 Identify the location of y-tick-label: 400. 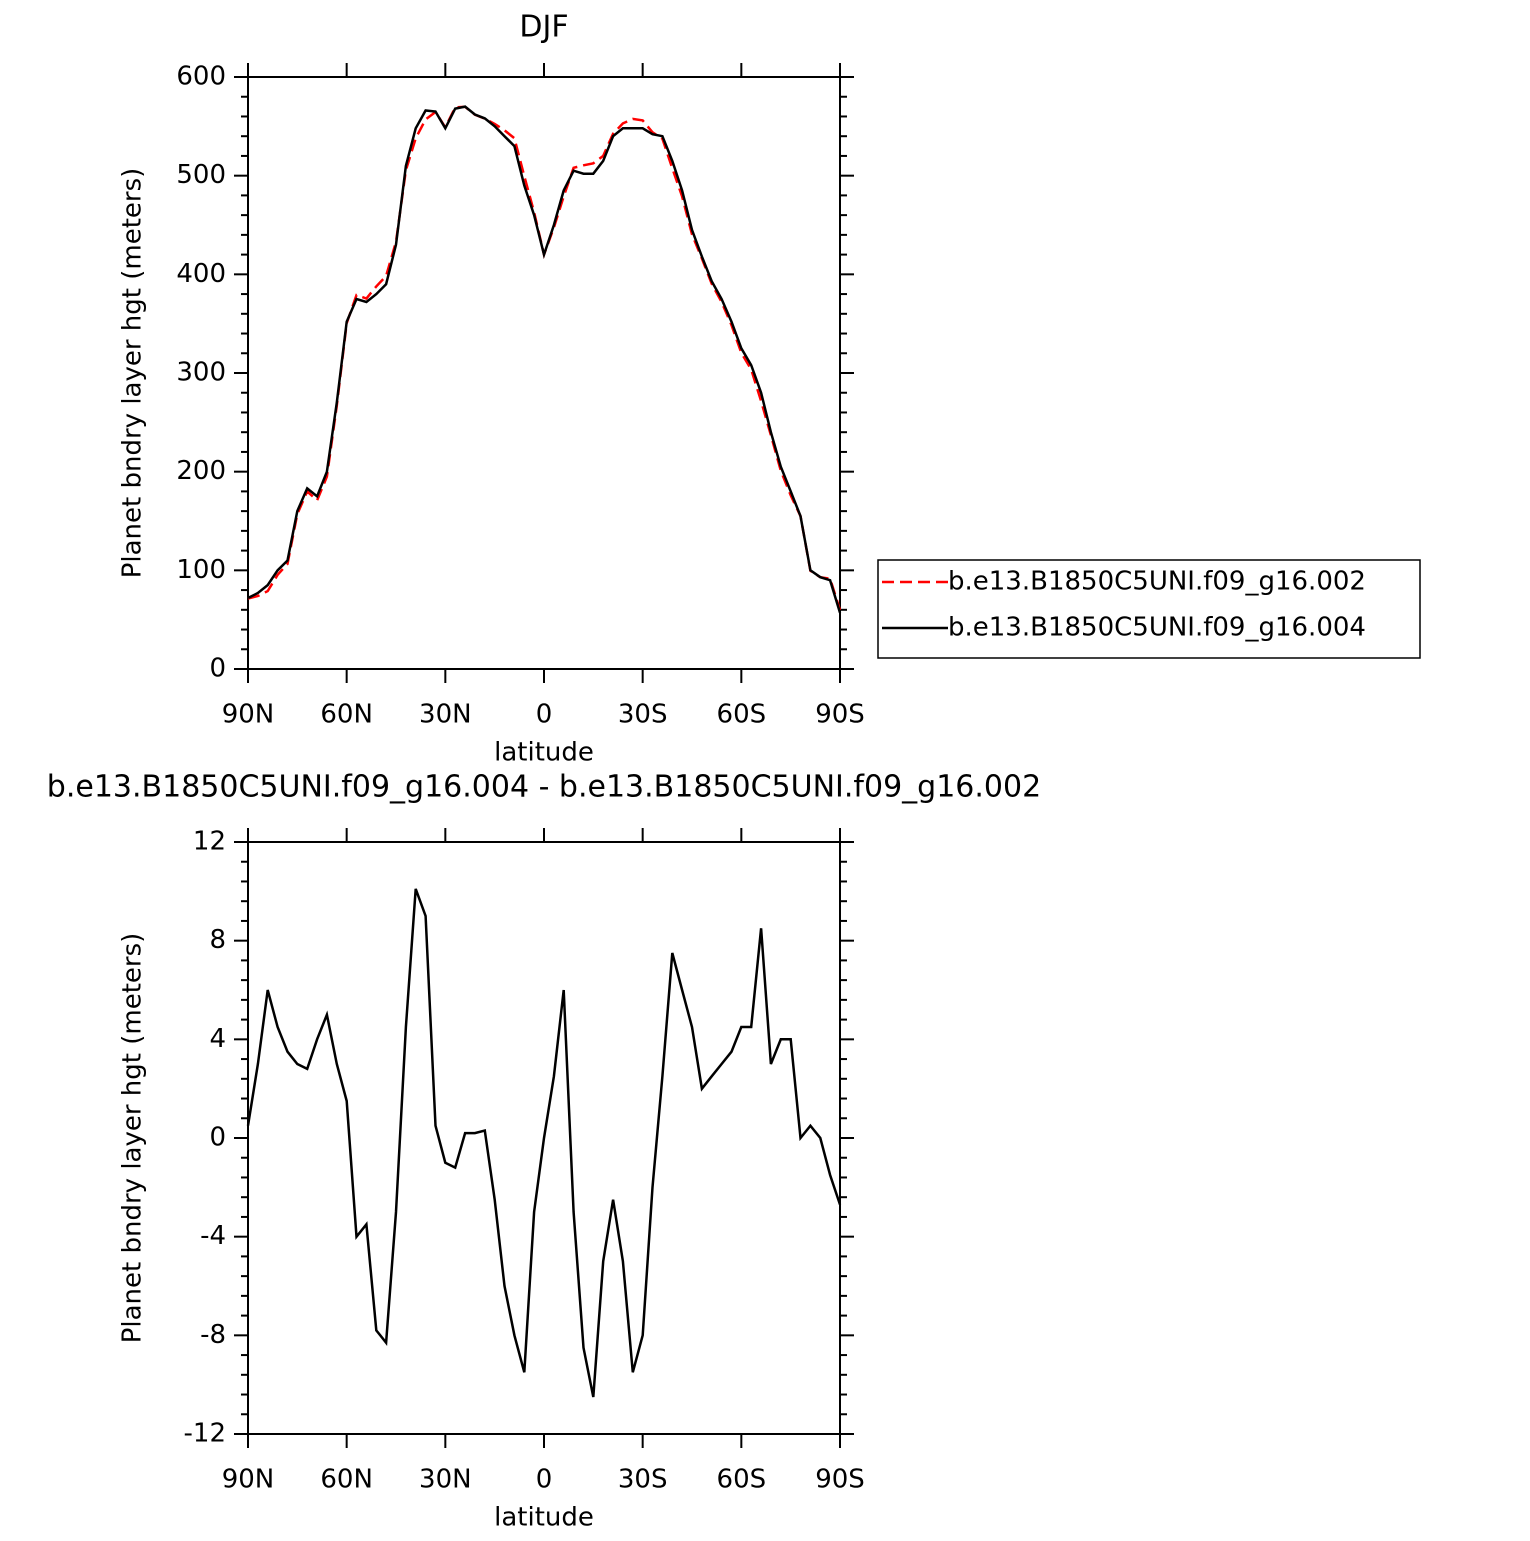
(201, 274).